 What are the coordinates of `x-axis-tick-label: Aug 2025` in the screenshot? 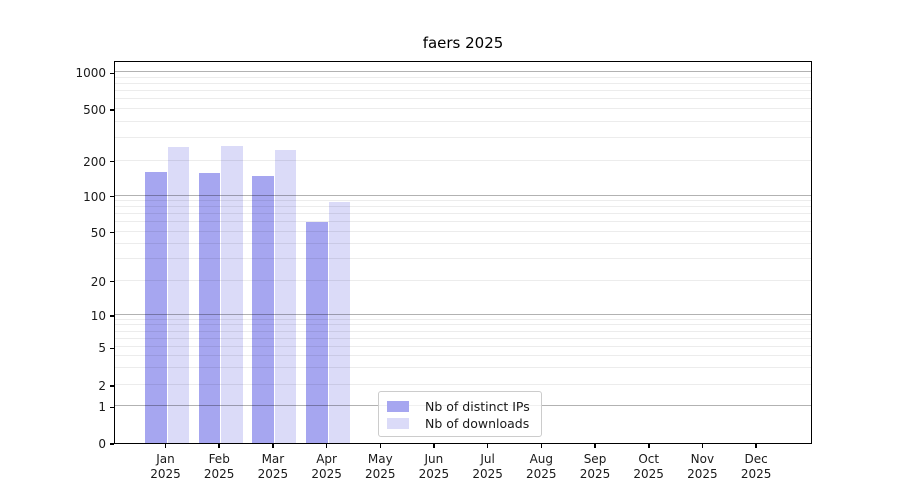 It's located at (541, 466).